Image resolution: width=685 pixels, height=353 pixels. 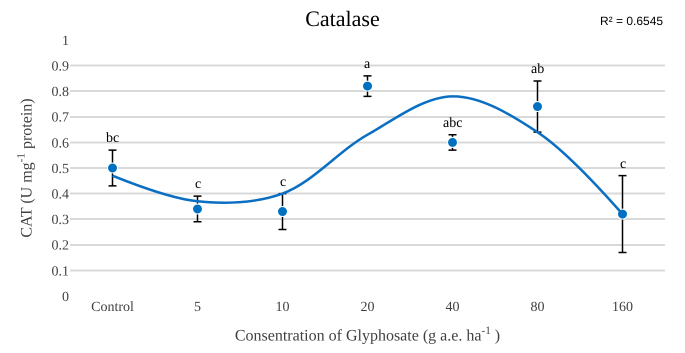 What do you see at coordinates (60, 67) in the screenshot?
I see `y-tick-label: 0.9` at bounding box center [60, 67].